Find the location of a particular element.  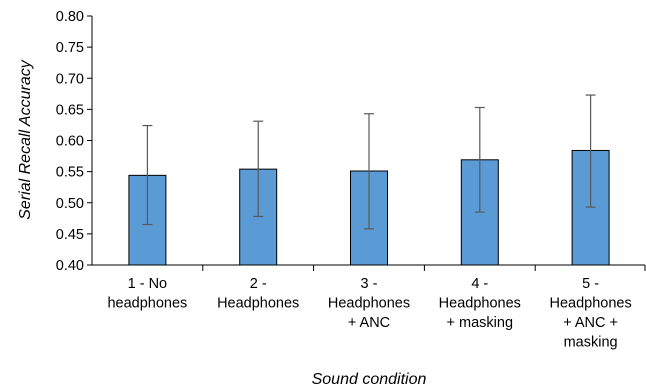

category-label-line: 4 - is located at coordinates (479, 284).